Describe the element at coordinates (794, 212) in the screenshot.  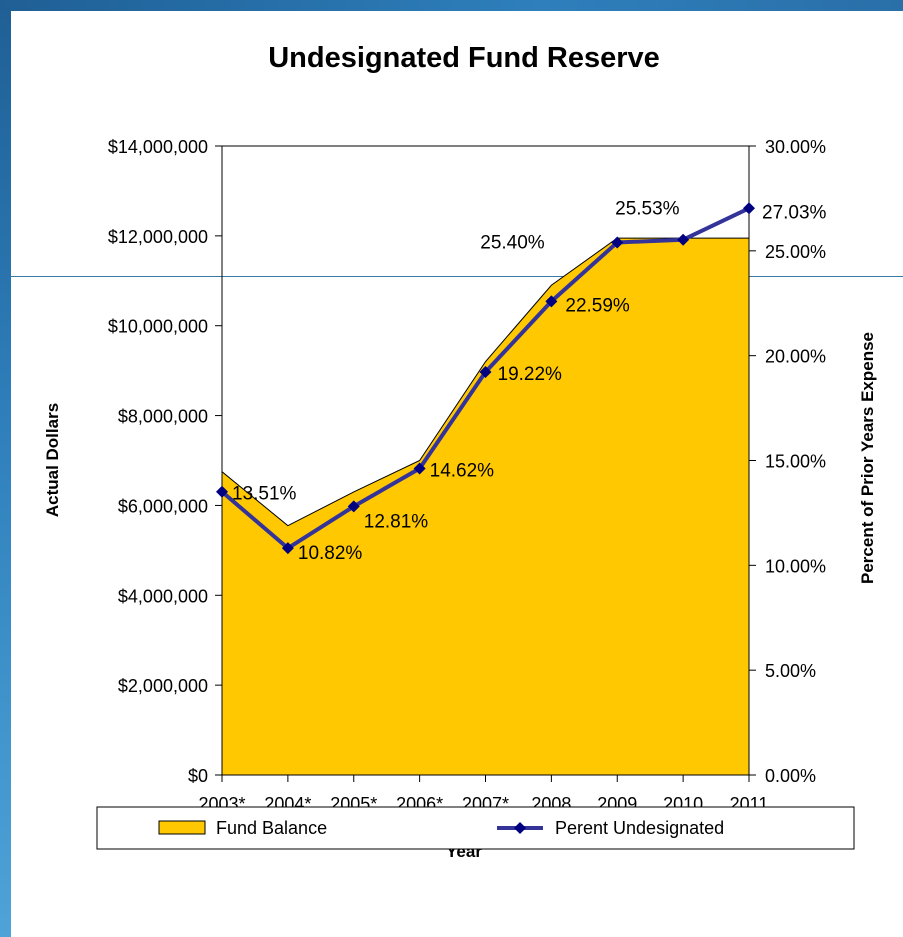
I see `data-label: 27.03%` at that location.